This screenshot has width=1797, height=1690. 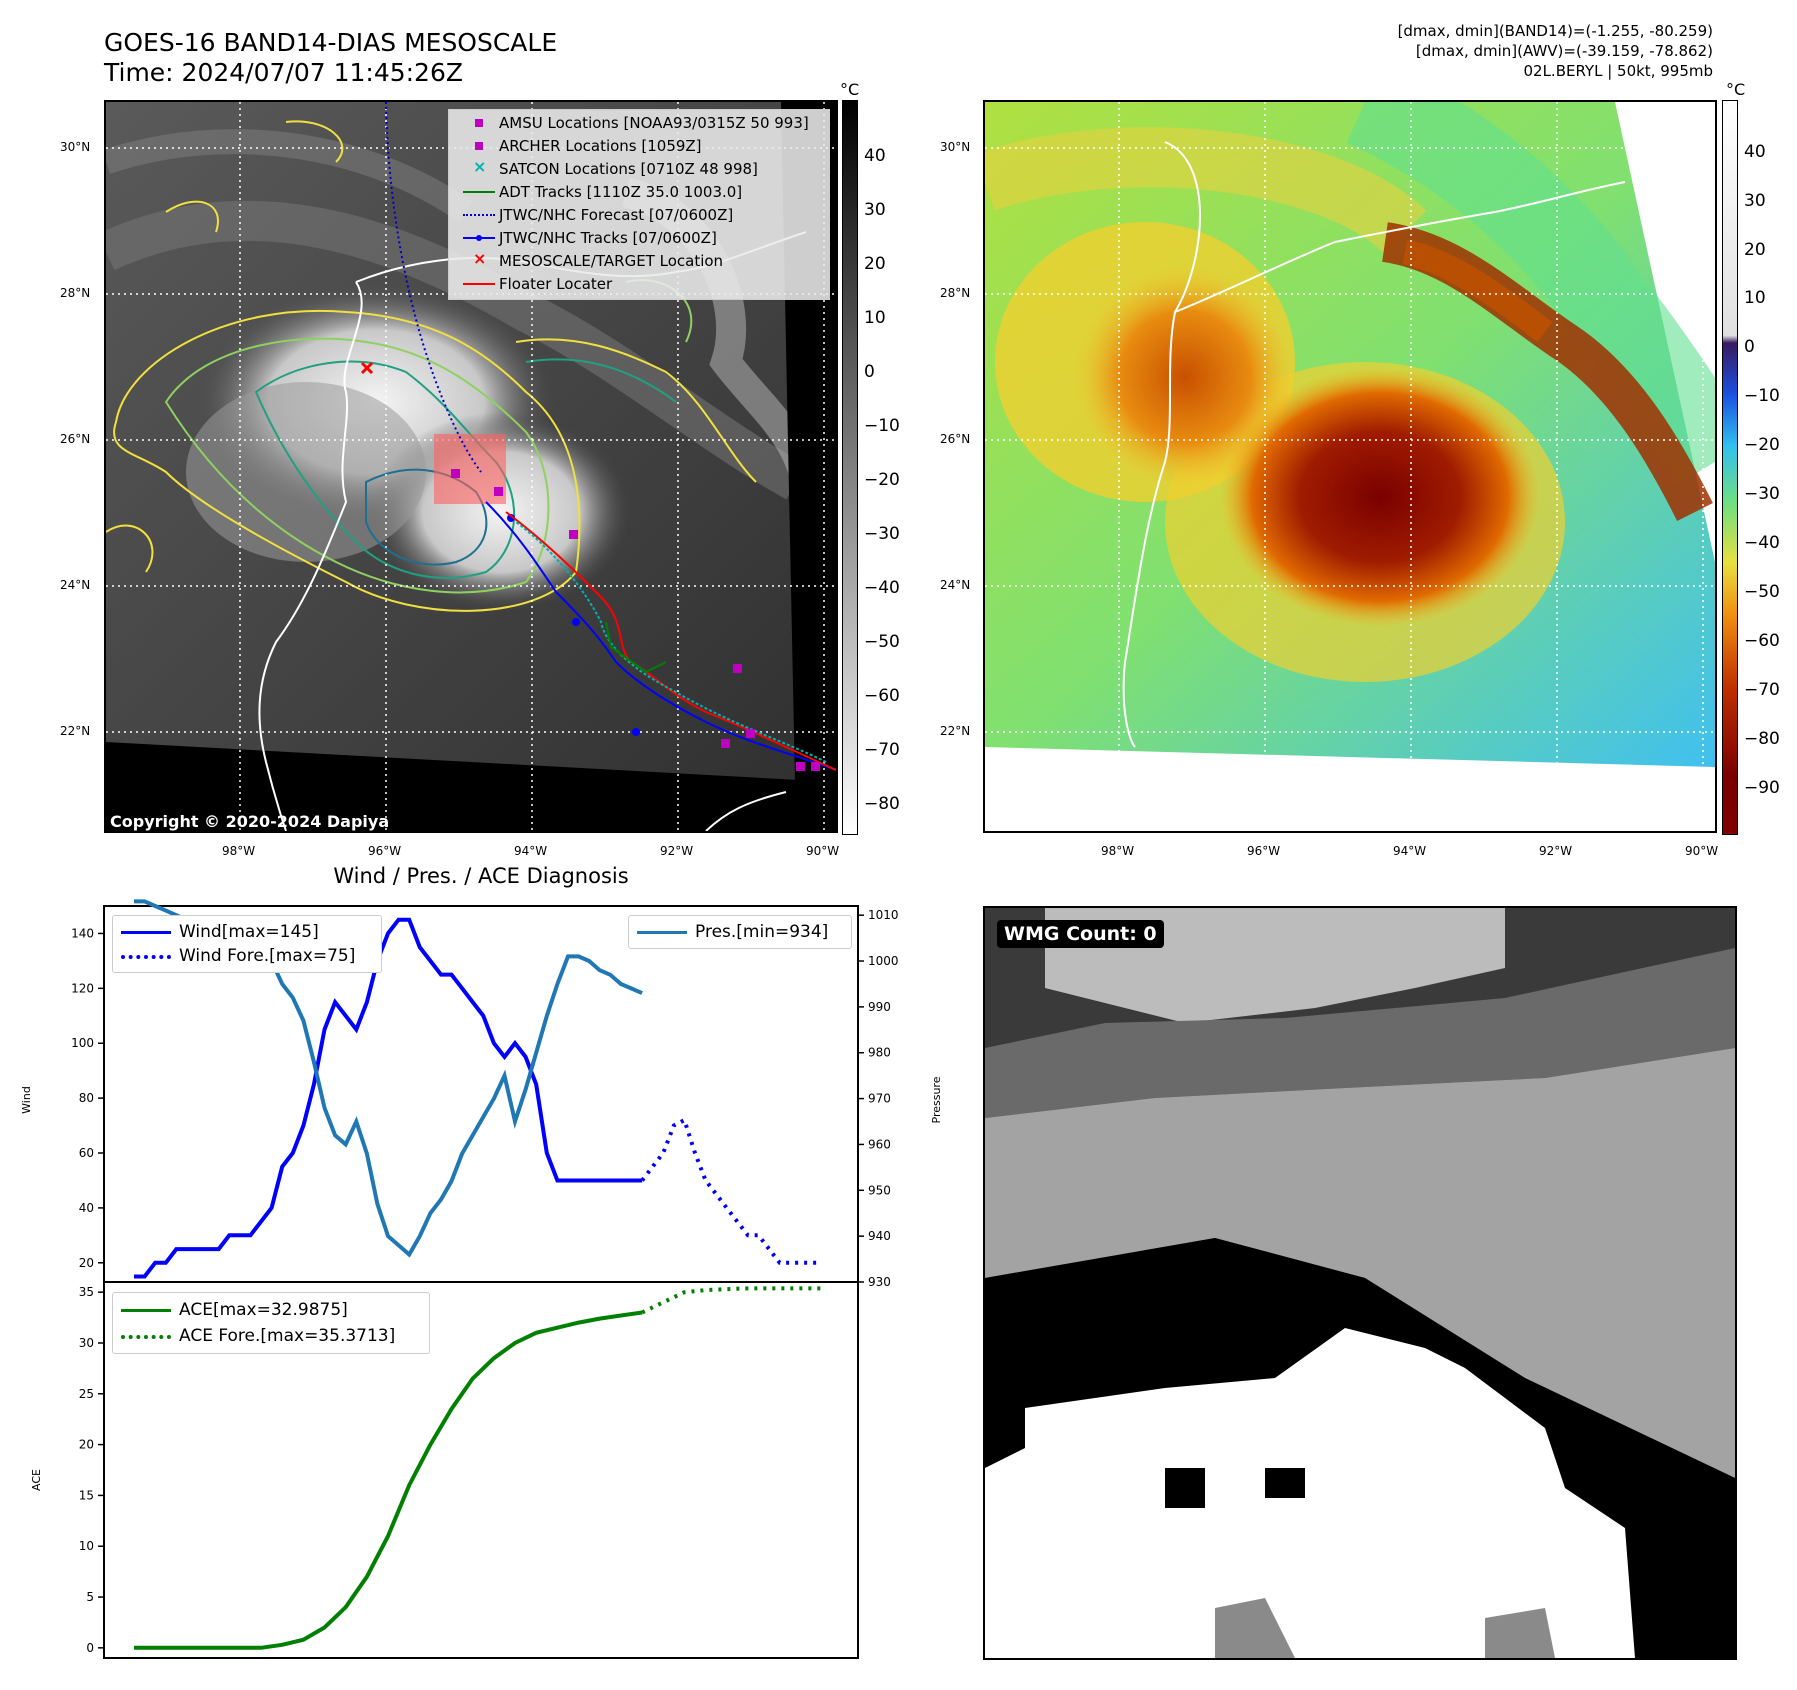 What do you see at coordinates (479, 123) in the screenshot?
I see `square-marker-icon` at bounding box center [479, 123].